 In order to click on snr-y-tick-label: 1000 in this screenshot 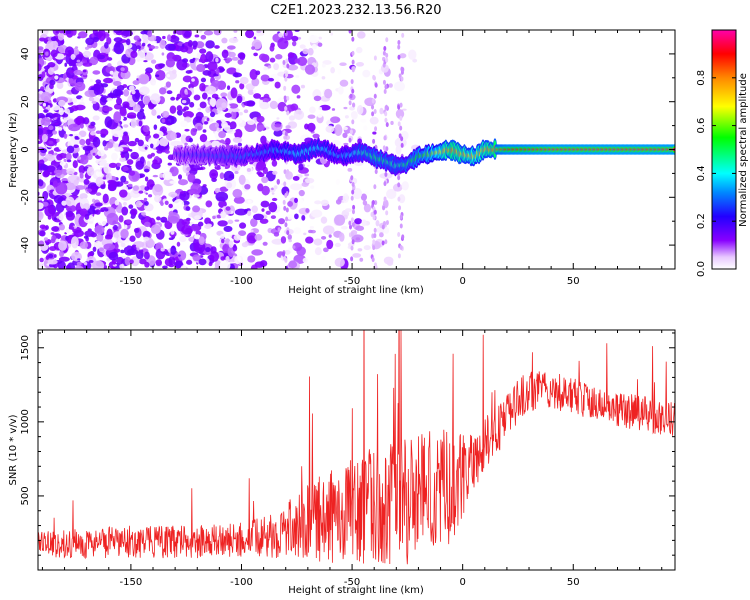, I will do `click(25, 421)`.